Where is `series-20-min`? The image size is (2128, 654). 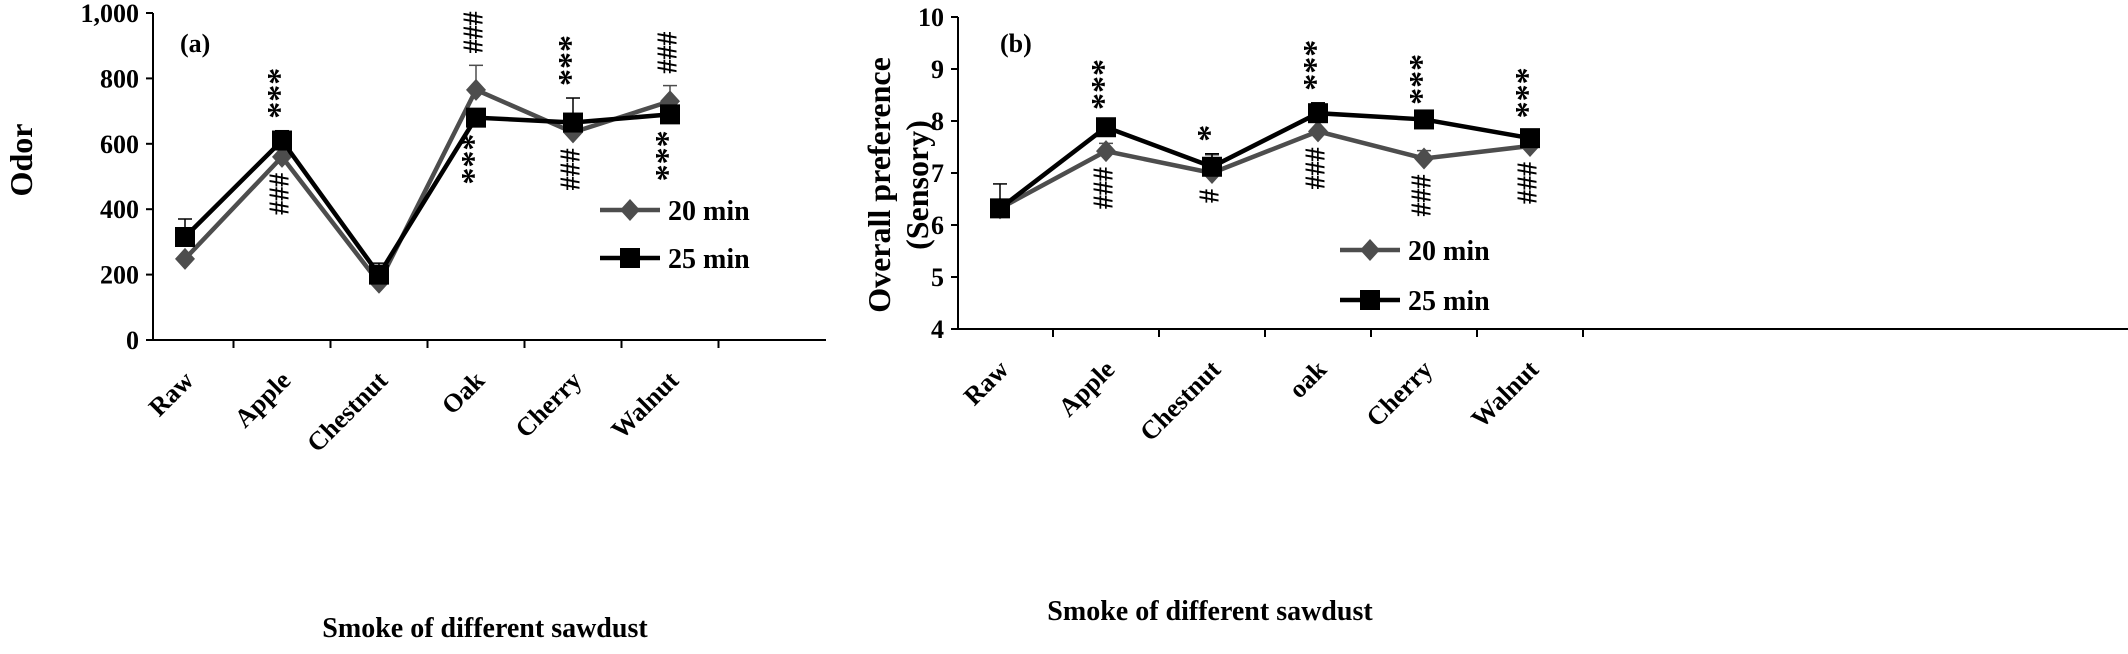
series-20-min is located at coordinates (1265, 170).